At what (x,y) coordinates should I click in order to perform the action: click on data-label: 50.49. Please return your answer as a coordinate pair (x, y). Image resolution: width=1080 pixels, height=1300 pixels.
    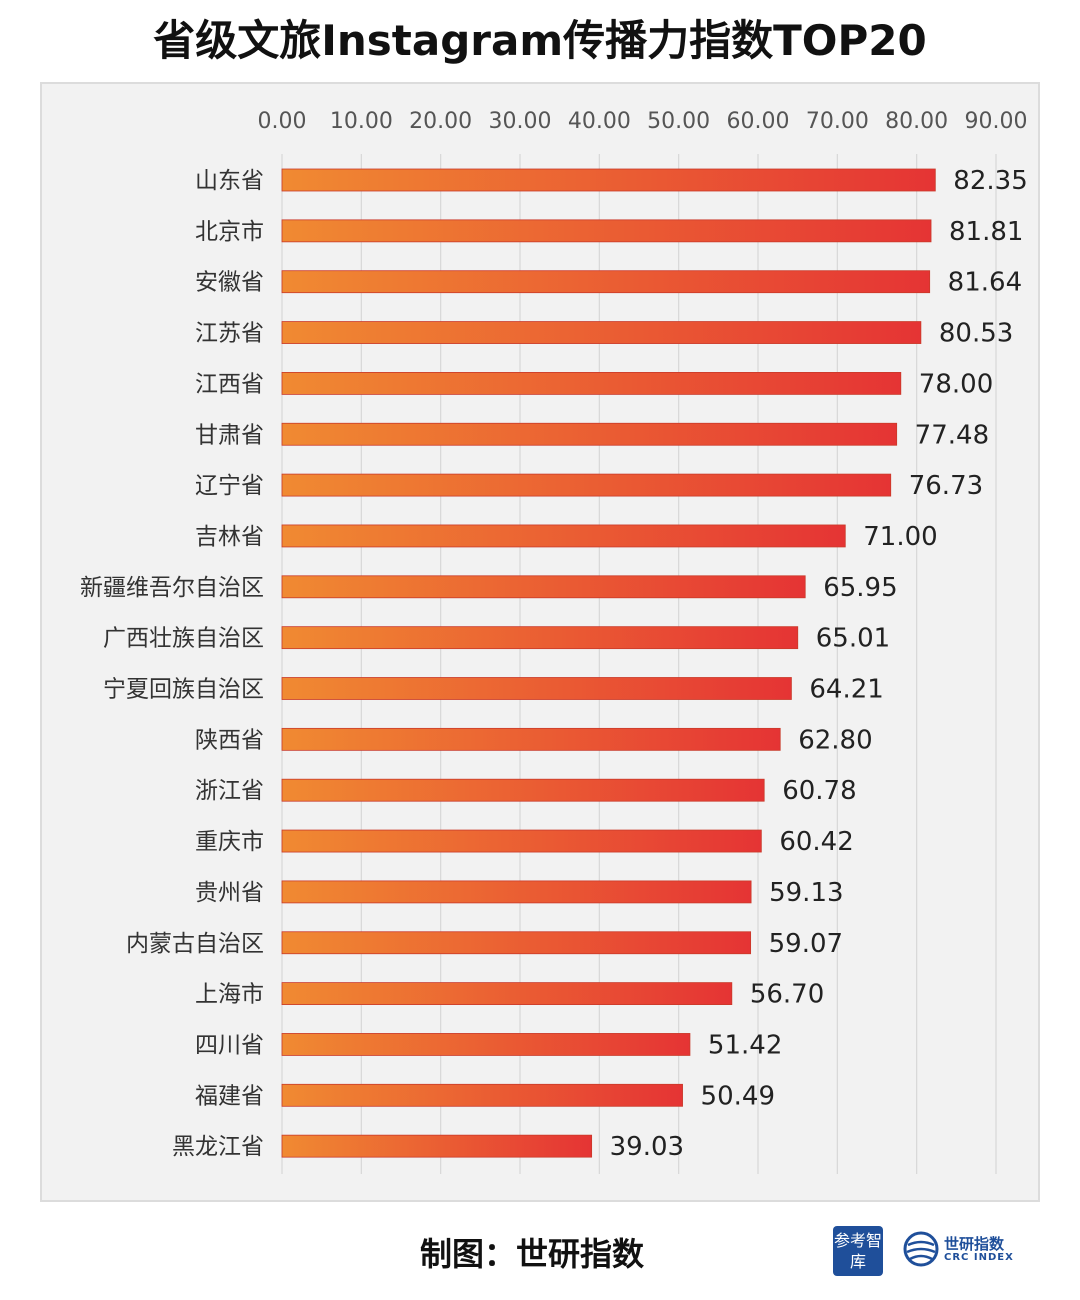
    Looking at the image, I should click on (738, 1096).